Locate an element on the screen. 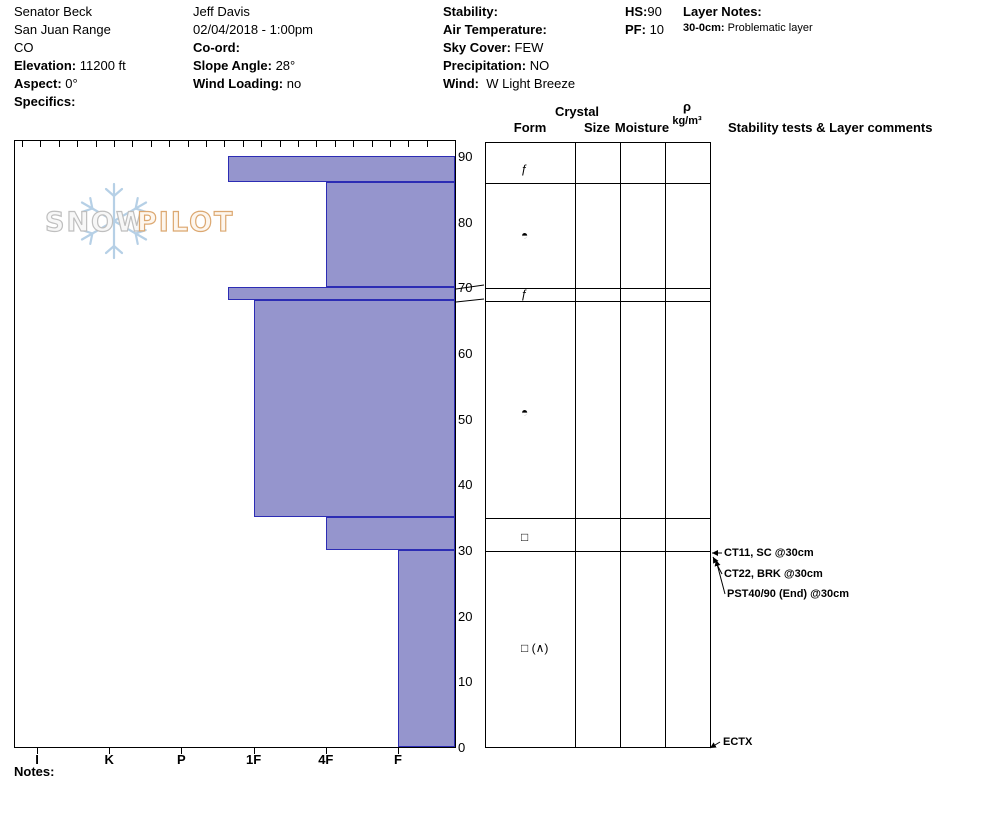 Image resolution: width=994 pixels, height=840 pixels. layer-notes: Layer Notes: 30-0cm: Problematic layer is located at coordinates (748, 19).